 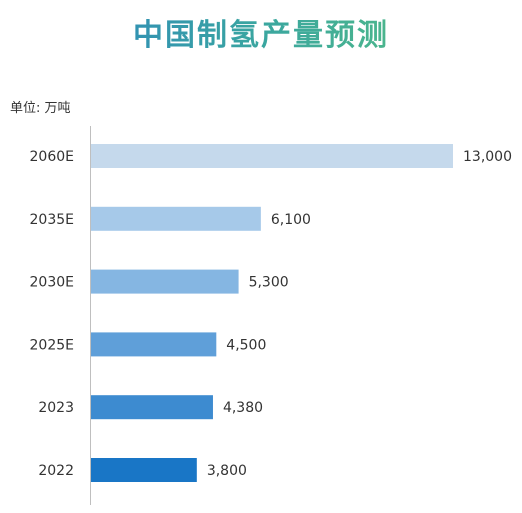 What do you see at coordinates (40, 108) in the screenshot?
I see `unit-label: 单位: 万吨` at bounding box center [40, 108].